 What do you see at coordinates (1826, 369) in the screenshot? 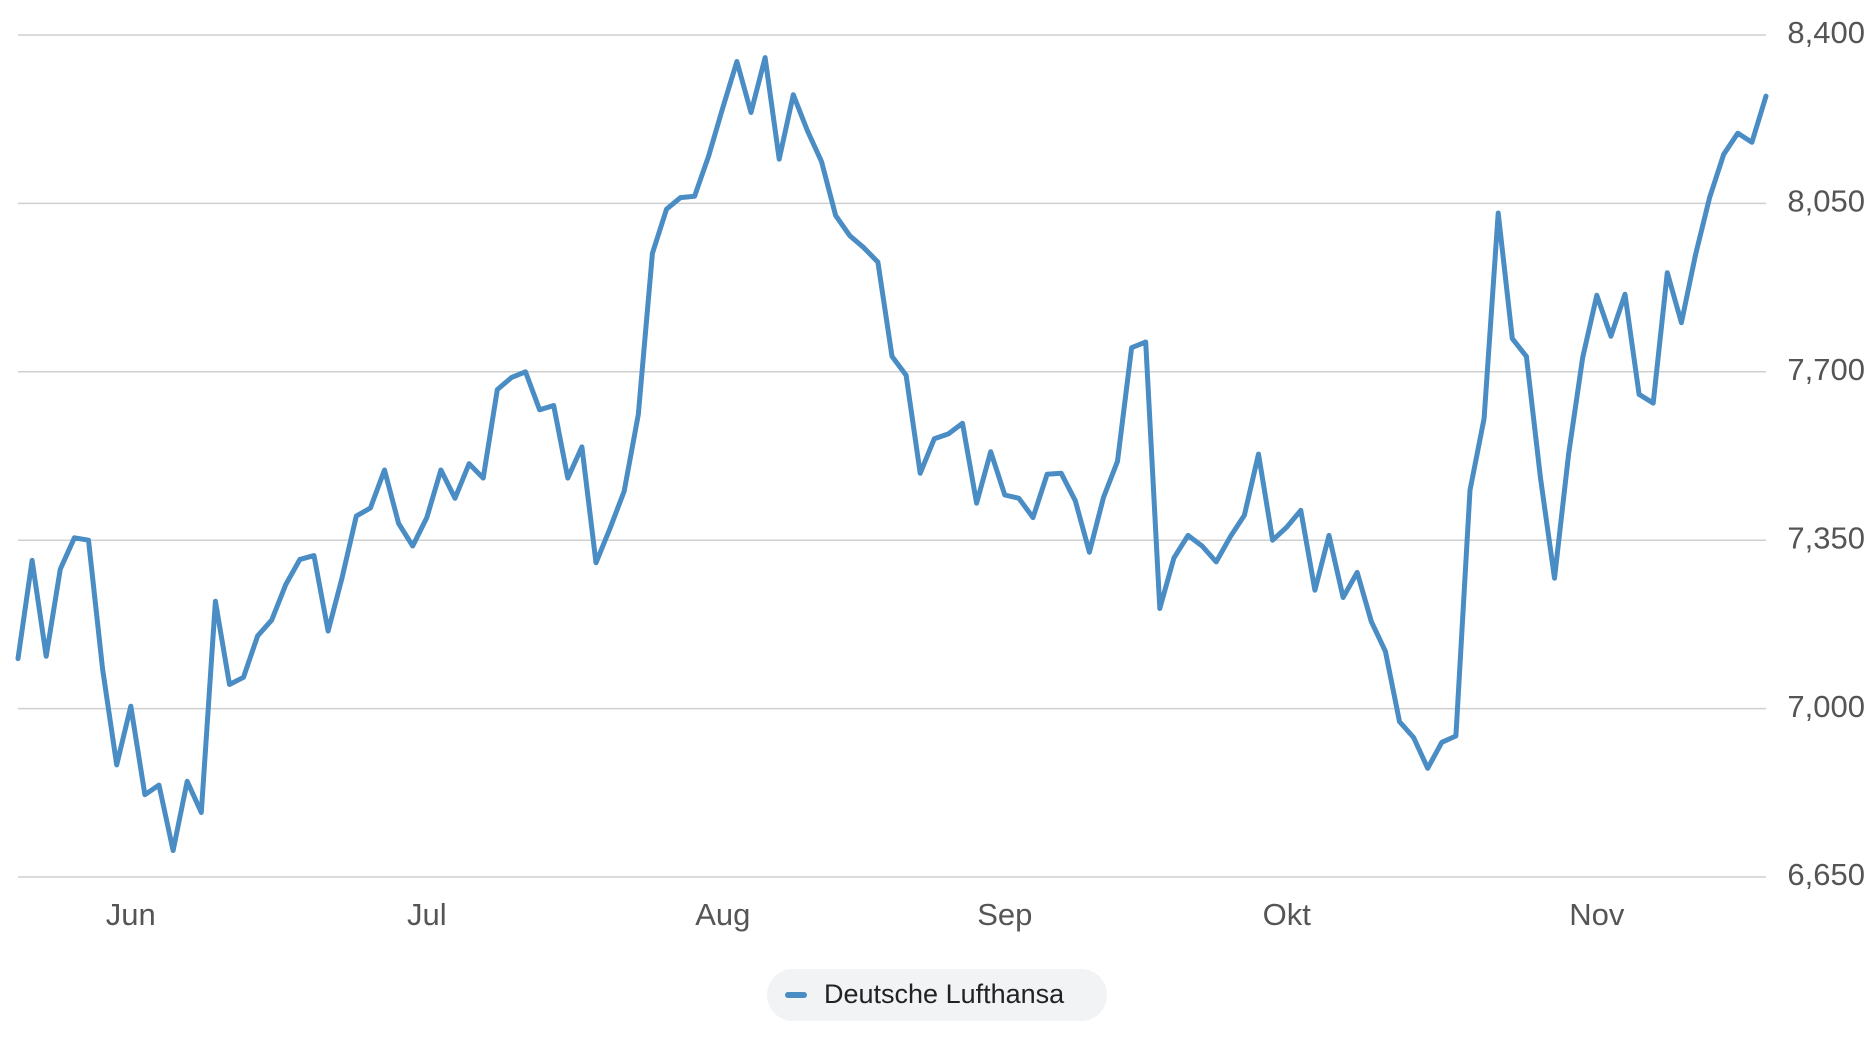
I see `y-tick-label: 7,700` at bounding box center [1826, 369].